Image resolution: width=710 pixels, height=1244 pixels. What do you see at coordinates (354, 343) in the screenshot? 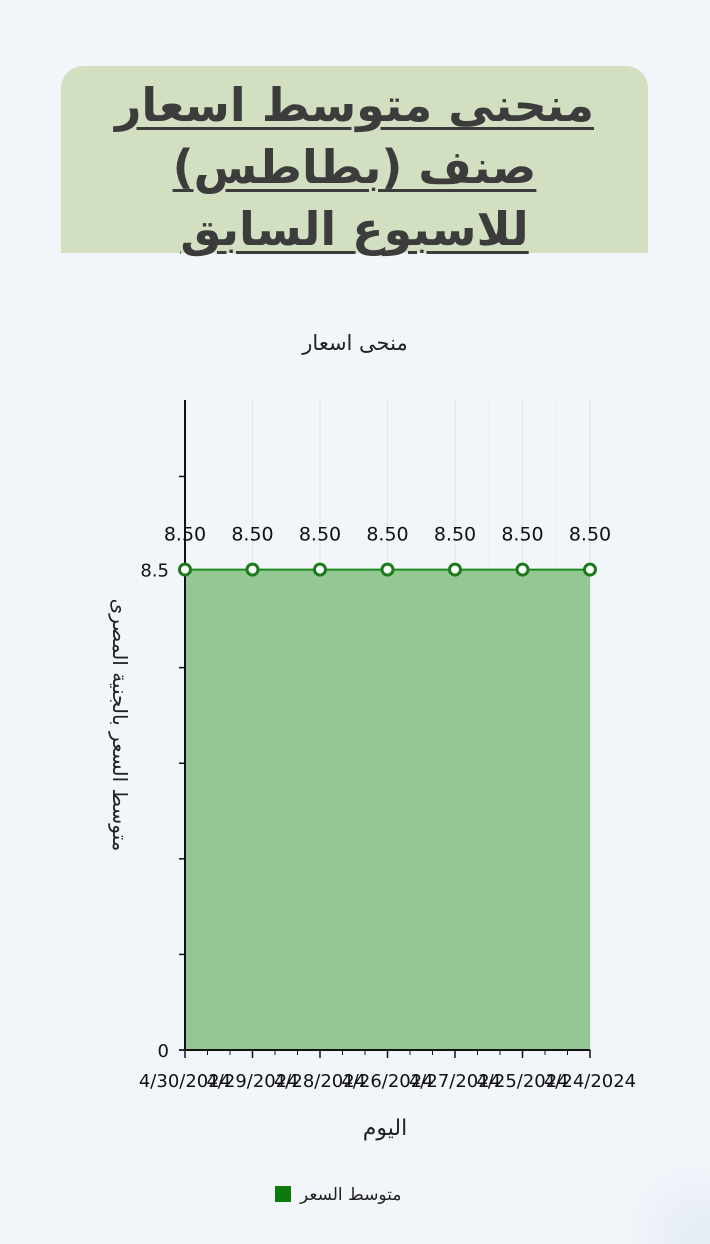
I see `chart-title: منحى اسعار` at bounding box center [354, 343].